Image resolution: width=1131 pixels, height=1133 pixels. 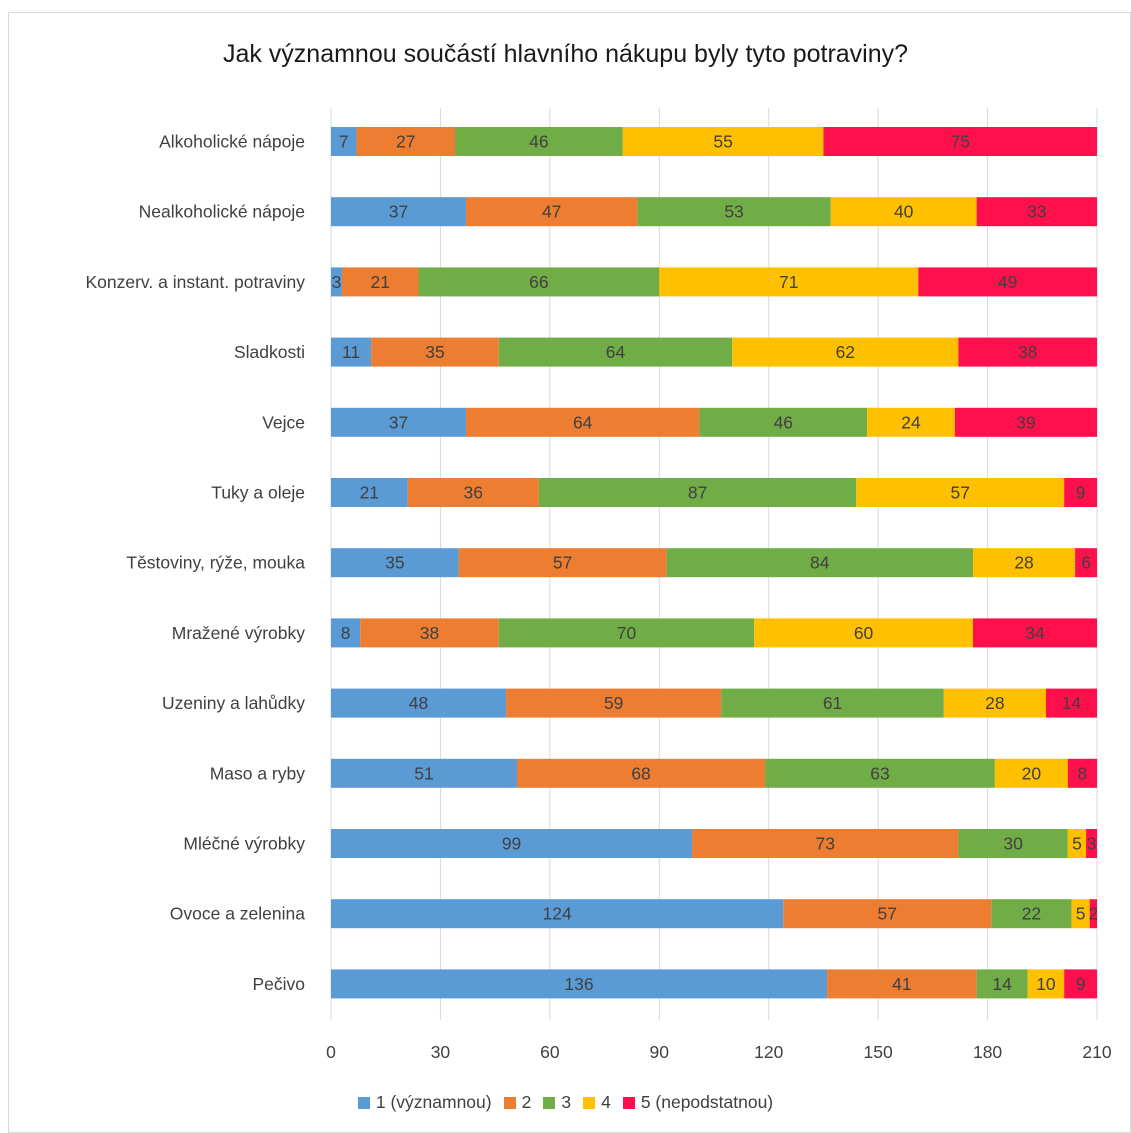 I want to click on x-tick-label: 60, so click(x=550, y=1052).